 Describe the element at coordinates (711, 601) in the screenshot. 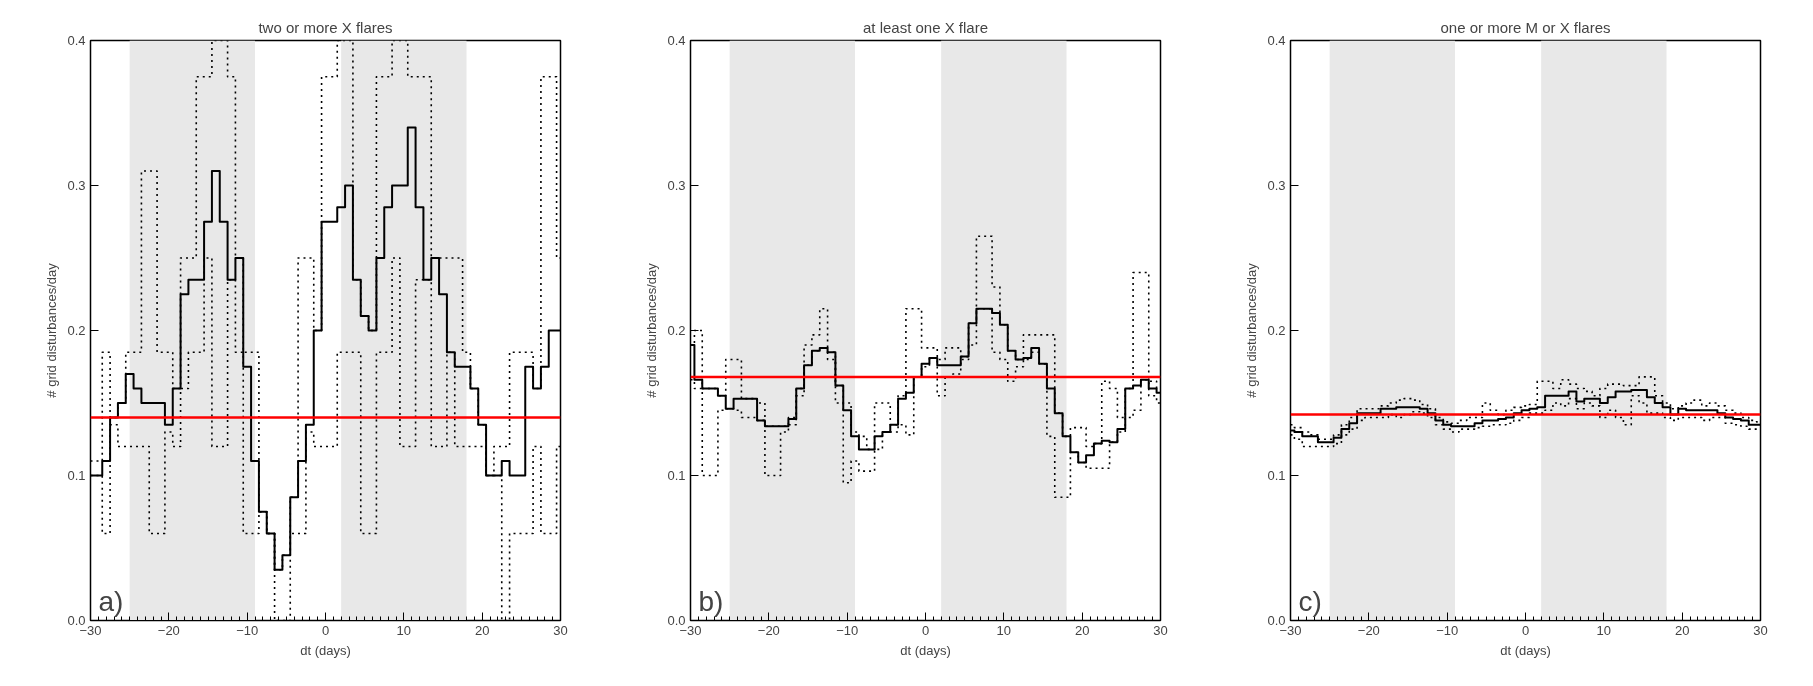

I see `annotation: b)` at that location.